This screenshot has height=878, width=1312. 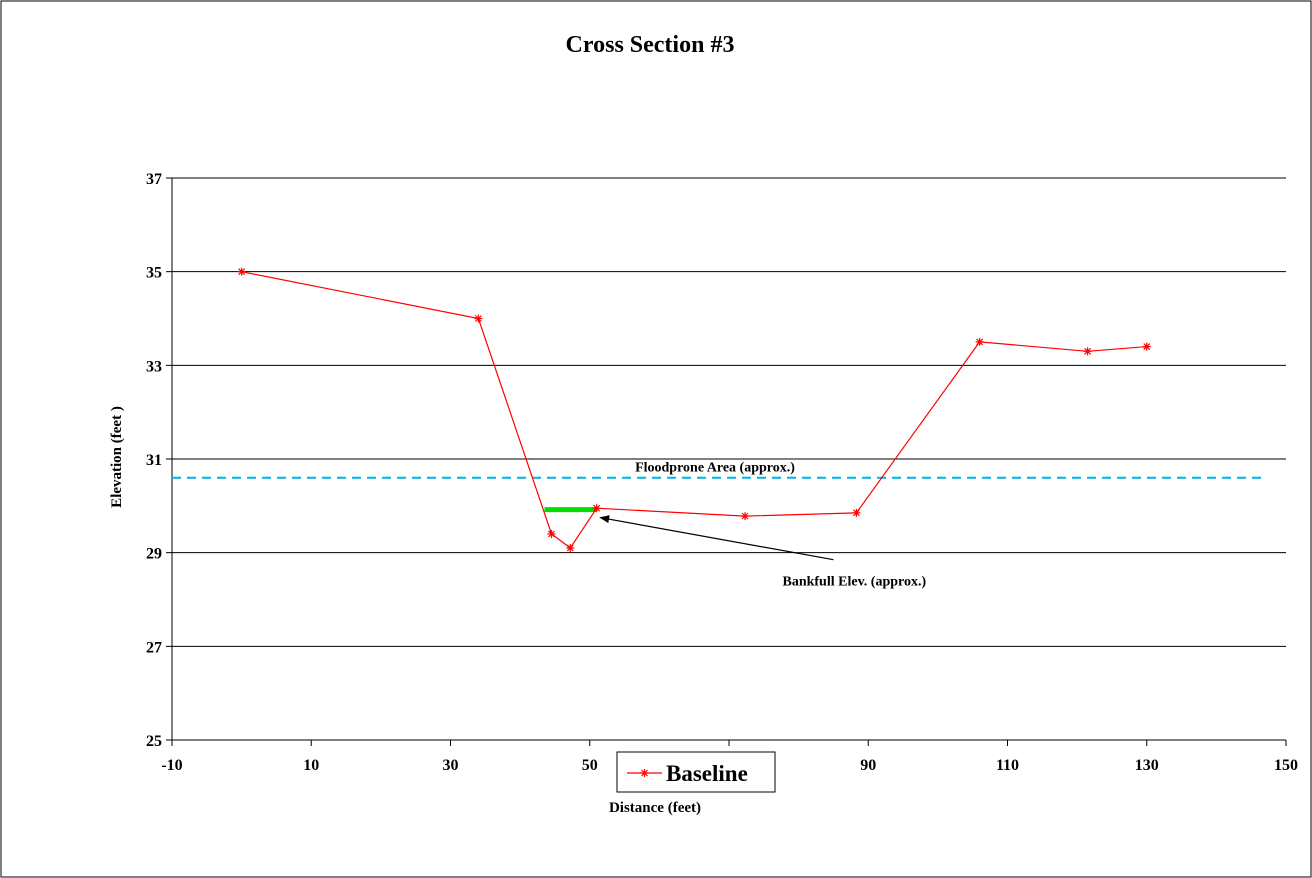 What do you see at coordinates (154, 741) in the screenshot?
I see `y-tick-label: 25` at bounding box center [154, 741].